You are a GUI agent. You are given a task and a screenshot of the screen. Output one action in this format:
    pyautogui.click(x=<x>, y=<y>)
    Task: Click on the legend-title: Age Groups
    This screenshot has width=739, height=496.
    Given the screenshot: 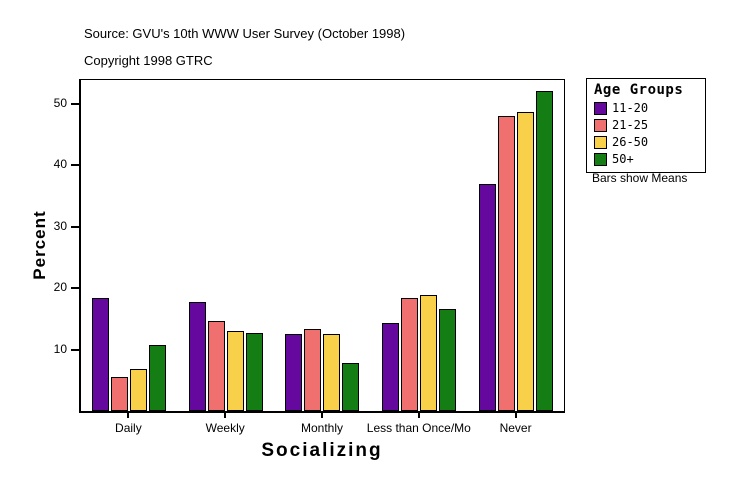 What is the action you would take?
    pyautogui.click(x=639, y=90)
    